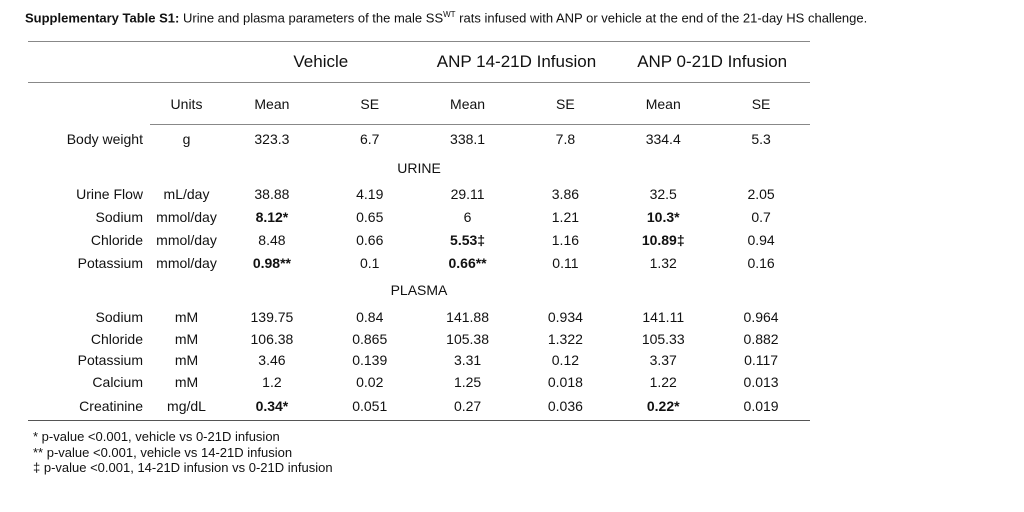  I want to click on data-row: Calcium mM 1.2 0.02 1.25 0.018 1.22 0.013, so click(419, 382).